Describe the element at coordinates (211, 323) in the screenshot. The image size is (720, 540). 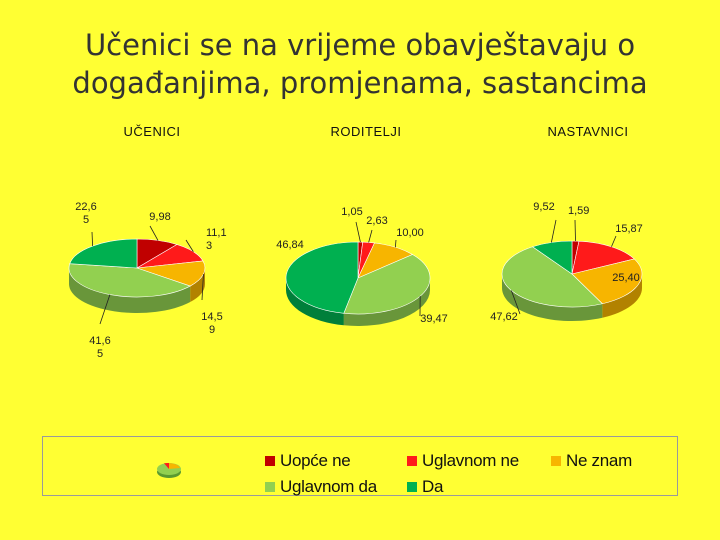
I see `data-label-ne-znam: 14,5 9` at that location.